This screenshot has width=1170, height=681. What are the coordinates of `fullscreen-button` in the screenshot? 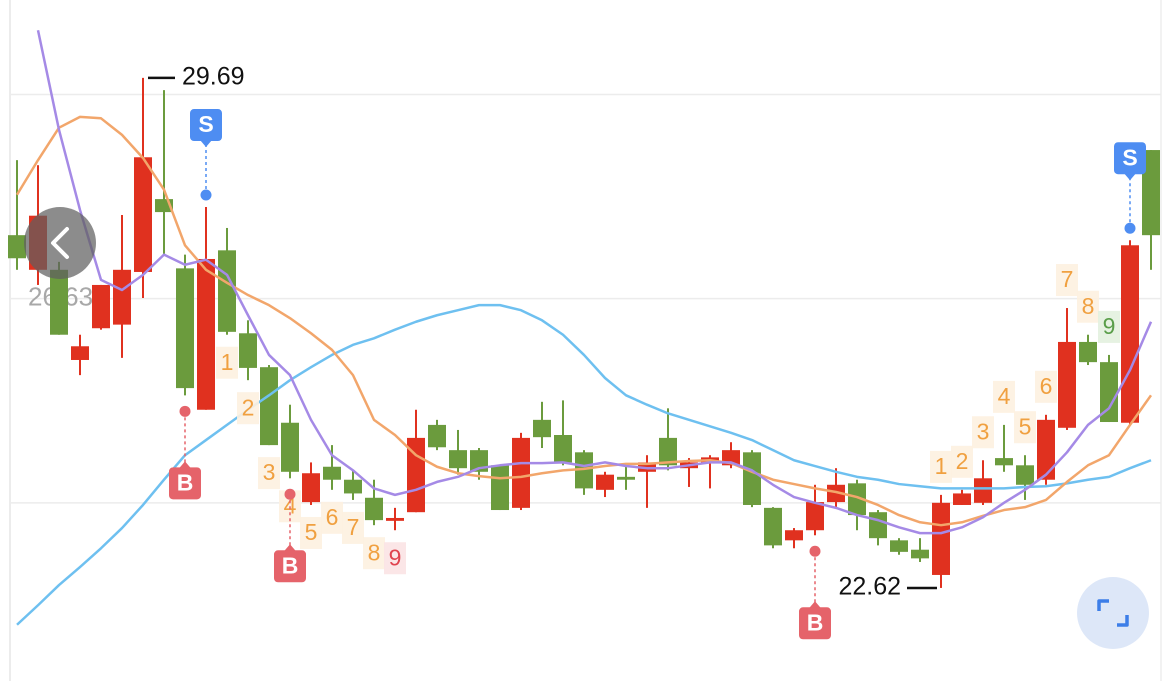 It's located at (1113, 613).